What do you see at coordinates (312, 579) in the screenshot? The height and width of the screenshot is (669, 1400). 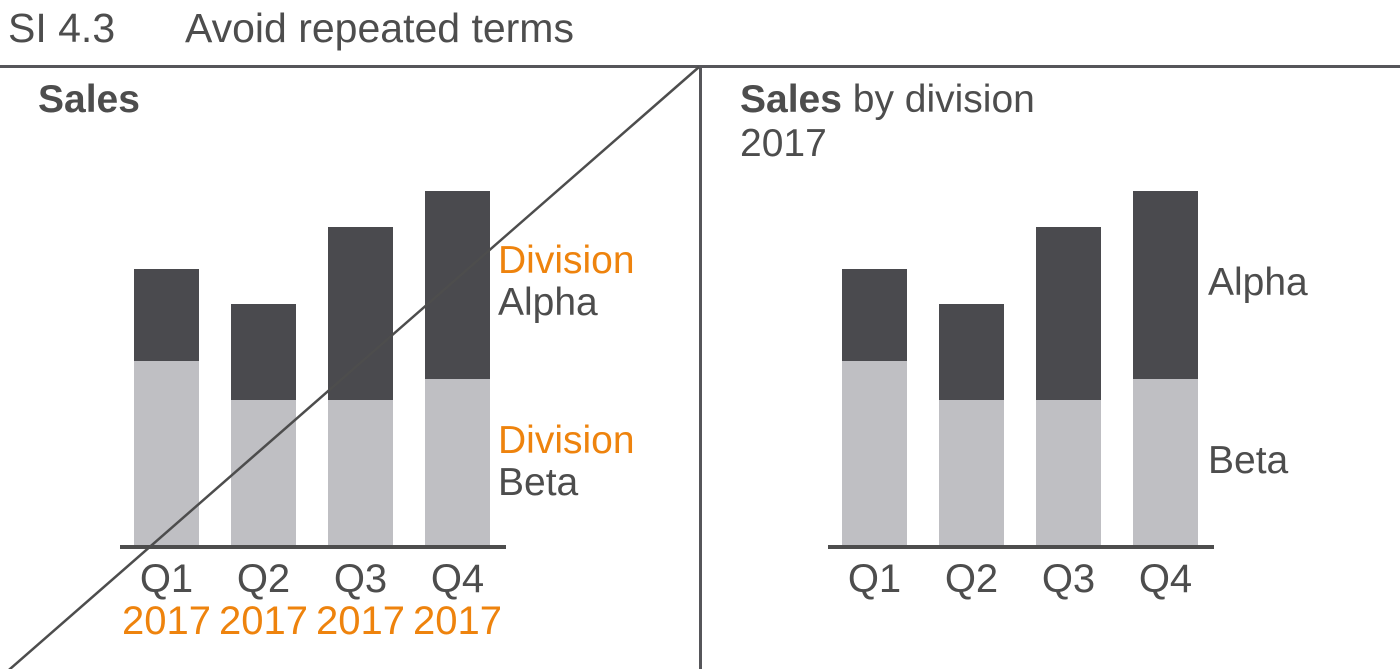 I see `x-axis-labels-left: Q1 Q2 Q3 Q4` at bounding box center [312, 579].